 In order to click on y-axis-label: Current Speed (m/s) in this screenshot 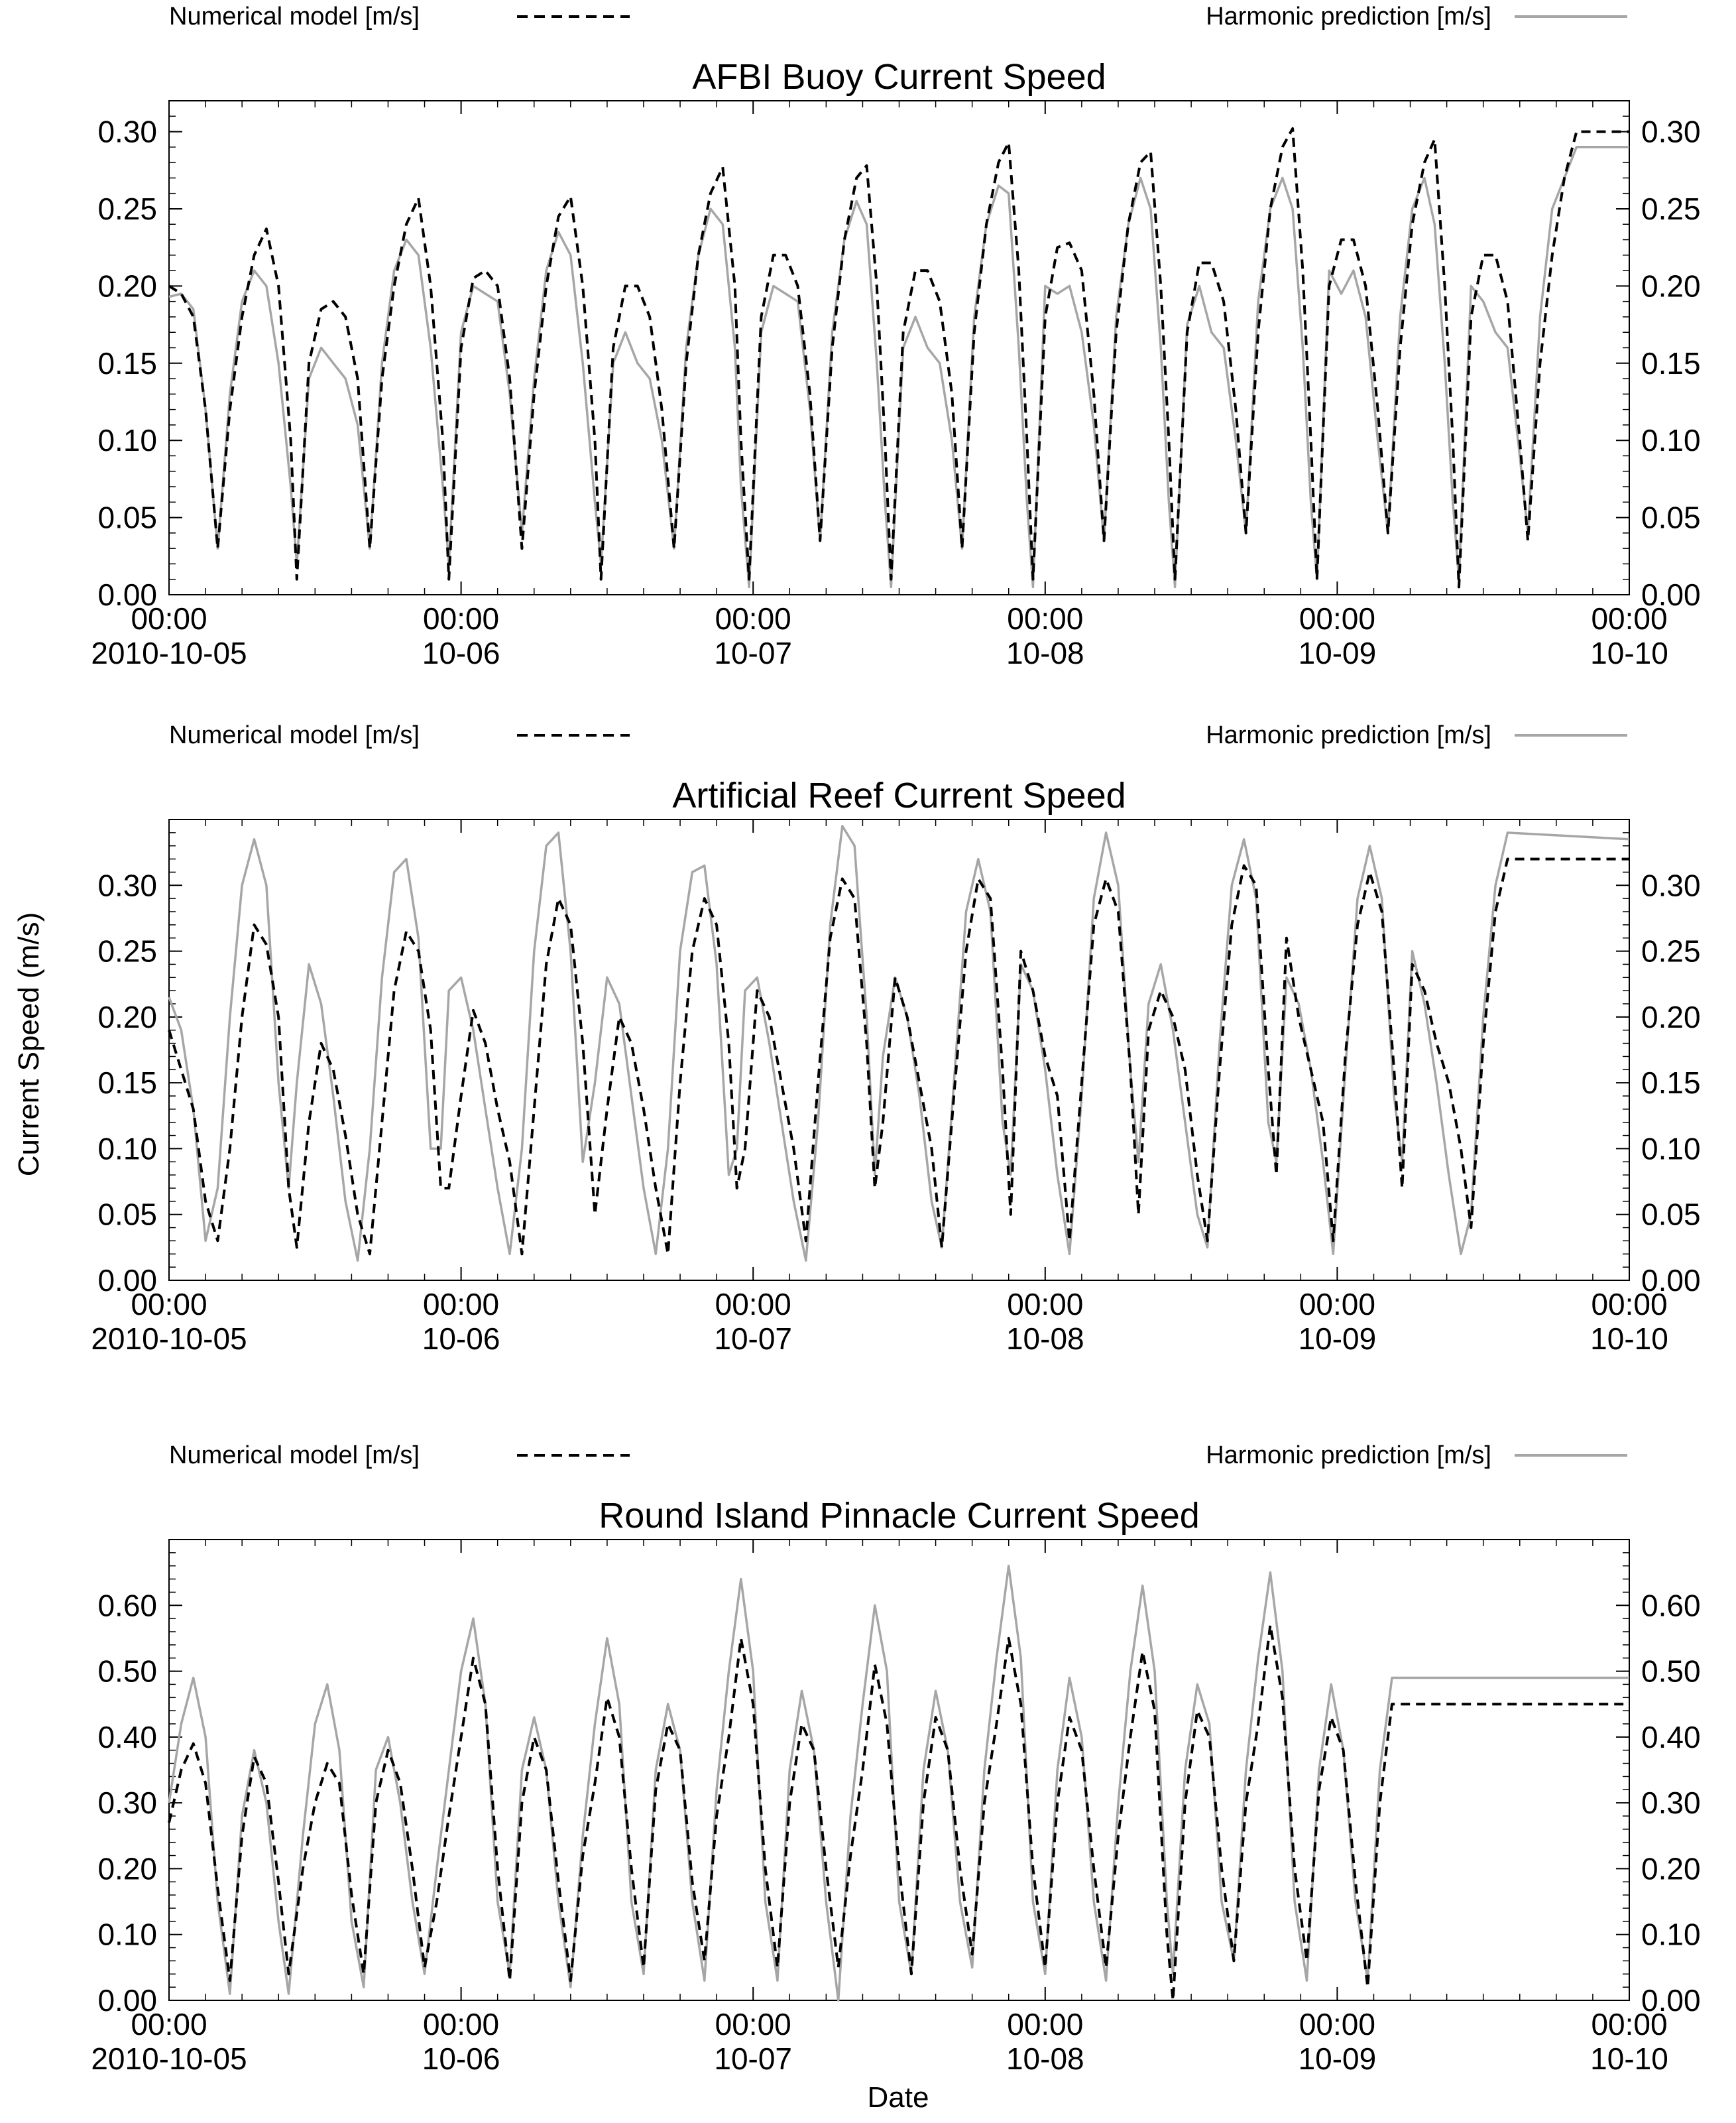, I will do `click(29, 1044)`.